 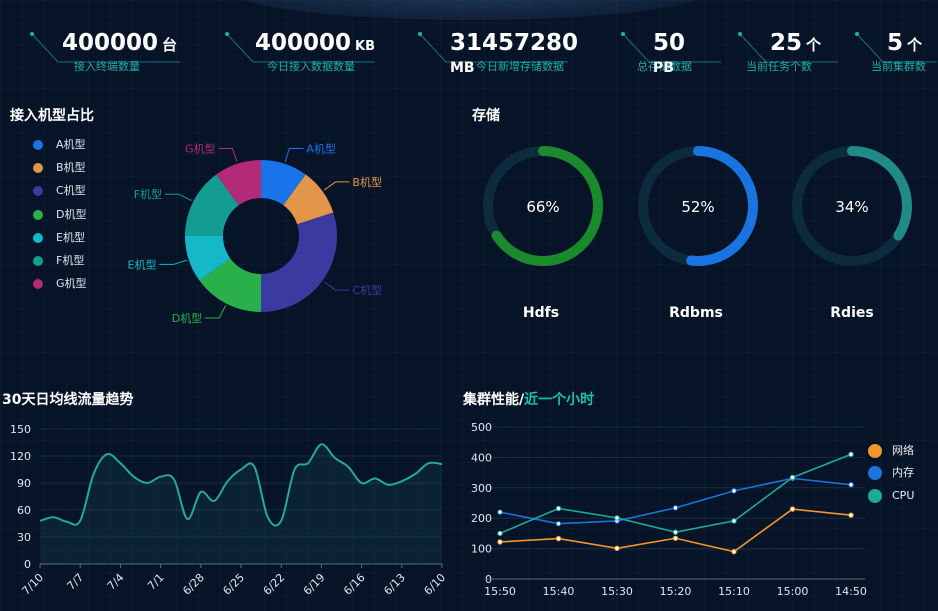 What do you see at coordinates (734, 591) in the screenshot?
I see `x-tick-label: 15:10` at bounding box center [734, 591].